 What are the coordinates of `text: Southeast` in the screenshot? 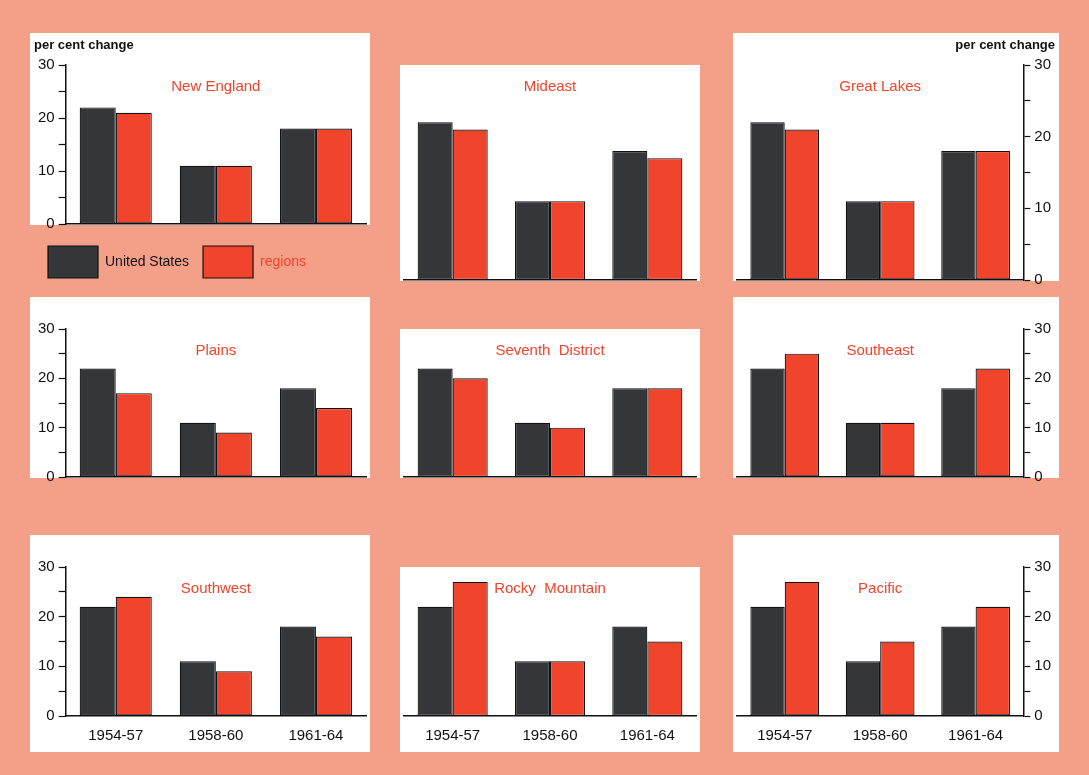 It's located at (880, 350).